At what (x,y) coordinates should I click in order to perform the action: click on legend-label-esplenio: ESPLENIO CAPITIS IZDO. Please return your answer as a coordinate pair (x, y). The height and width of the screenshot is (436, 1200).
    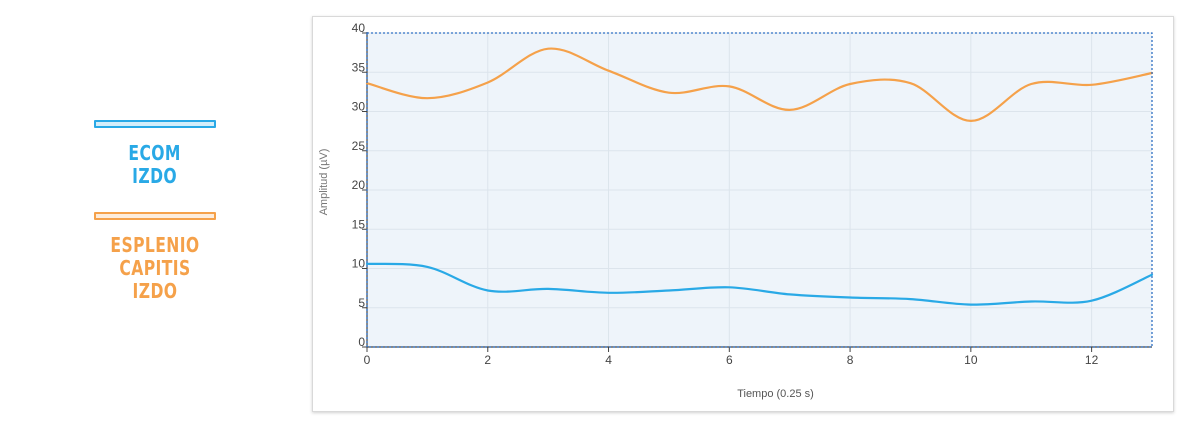
    Looking at the image, I should click on (155, 268).